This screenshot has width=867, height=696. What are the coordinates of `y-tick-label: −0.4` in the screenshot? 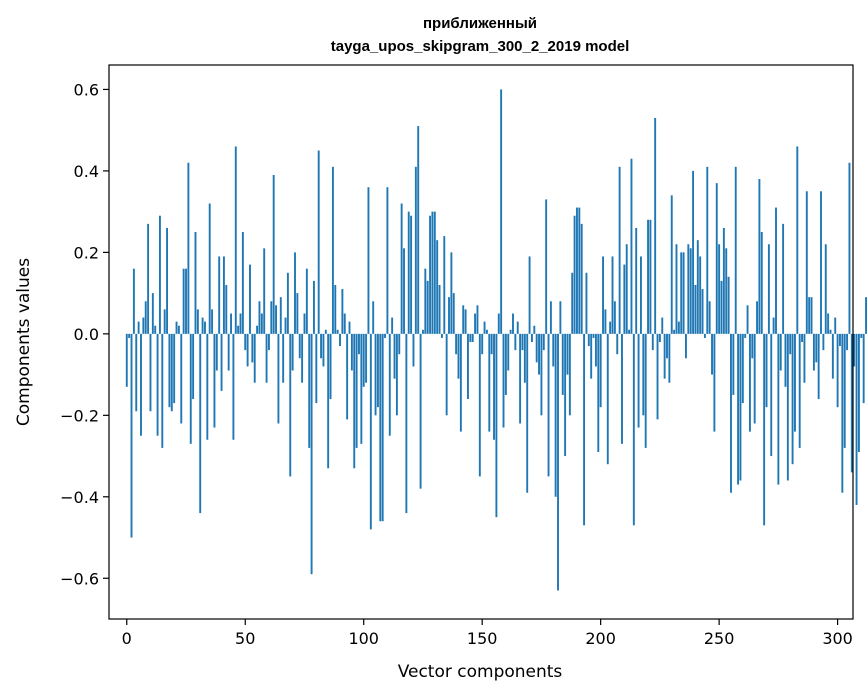 It's located at (79, 497).